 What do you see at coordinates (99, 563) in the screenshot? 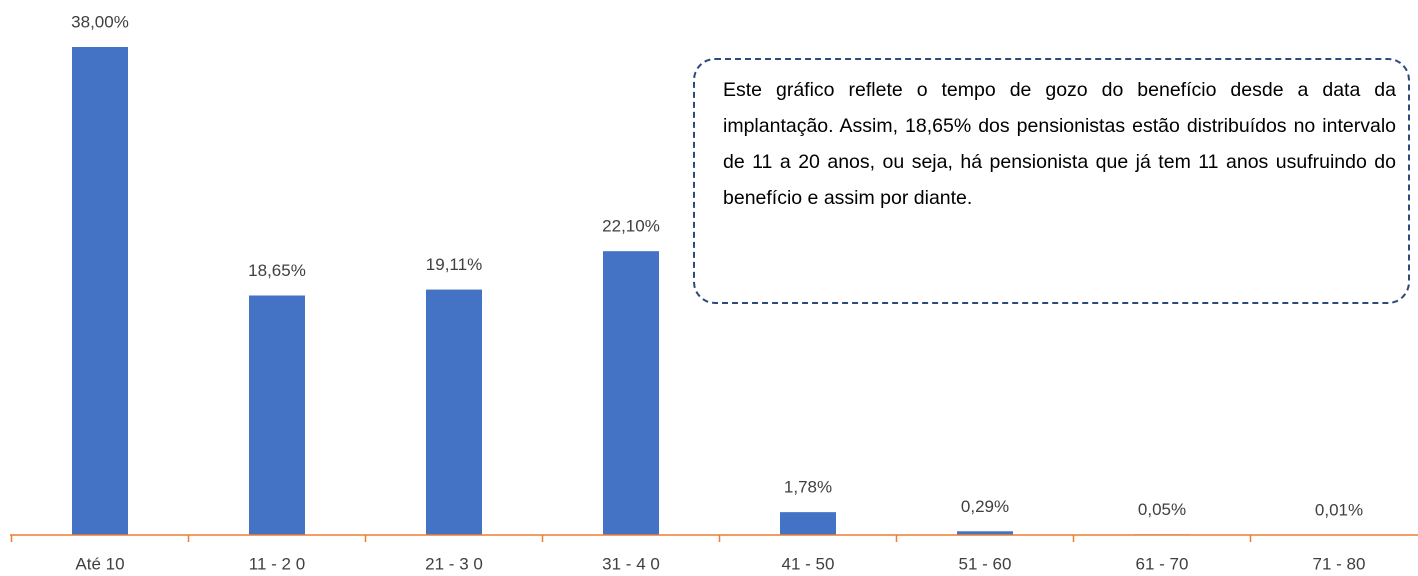
I see `x-tick-label: Até 10` at bounding box center [99, 563].